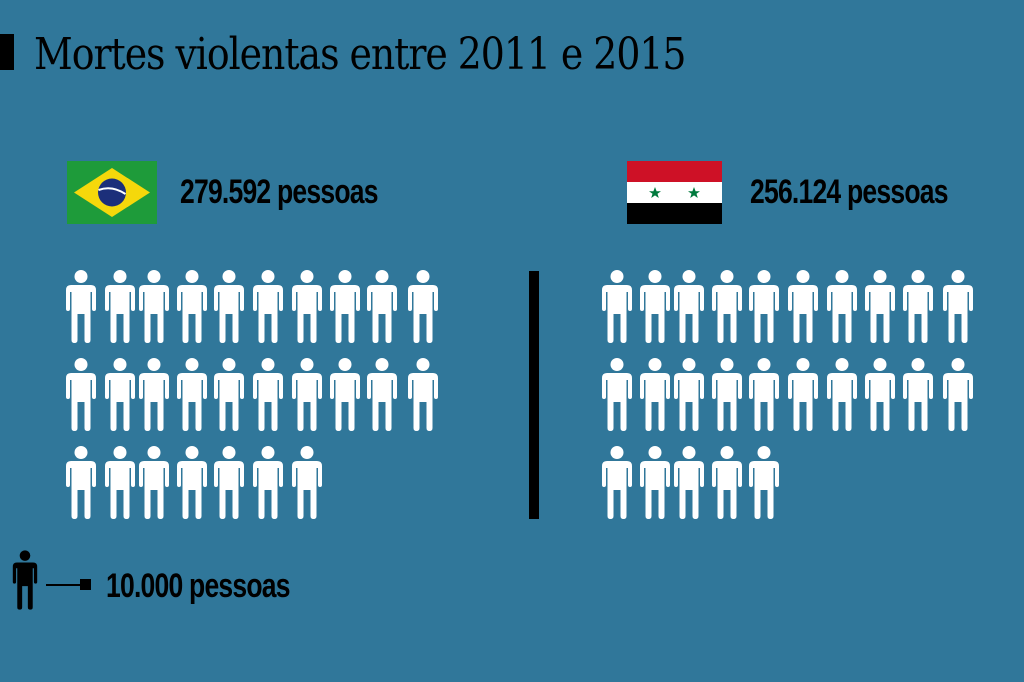 This screenshot has height=682, width=1024. Describe the element at coordinates (674, 192) in the screenshot. I see `syria-flag-icon` at that location.